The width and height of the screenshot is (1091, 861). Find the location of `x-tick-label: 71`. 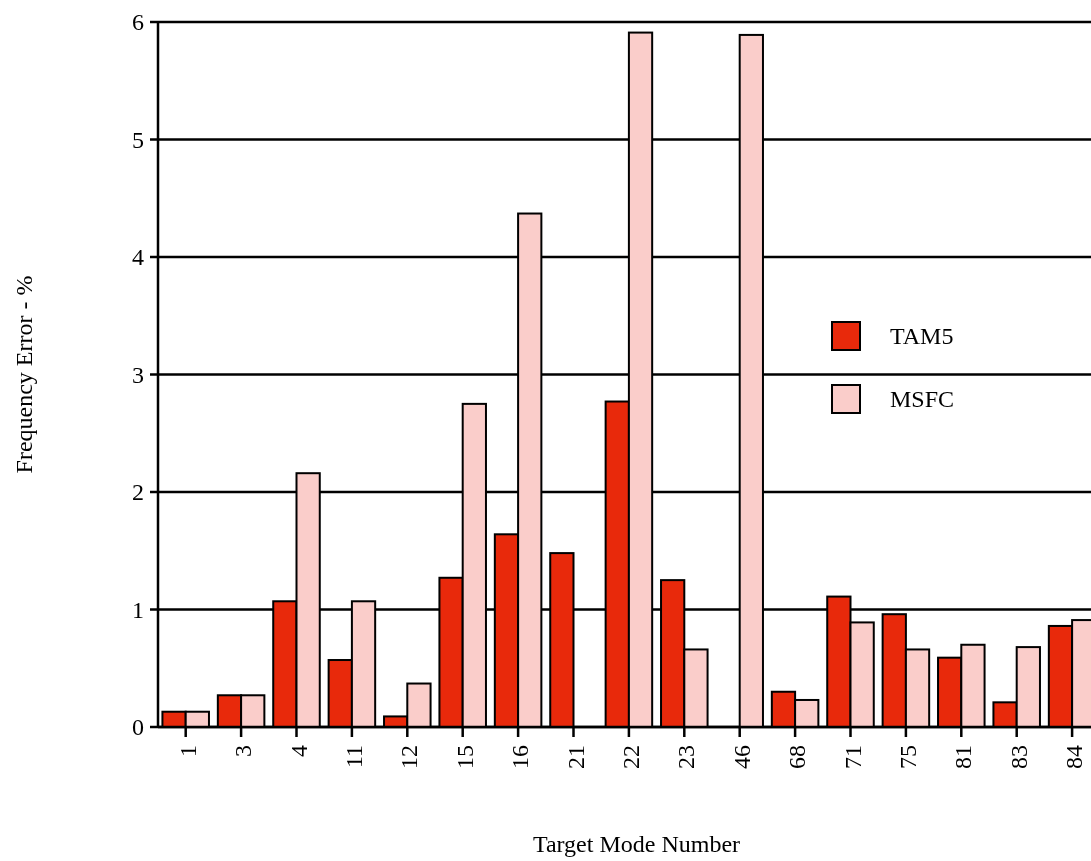

x-tick-label: 71 is located at coordinates (852, 757).